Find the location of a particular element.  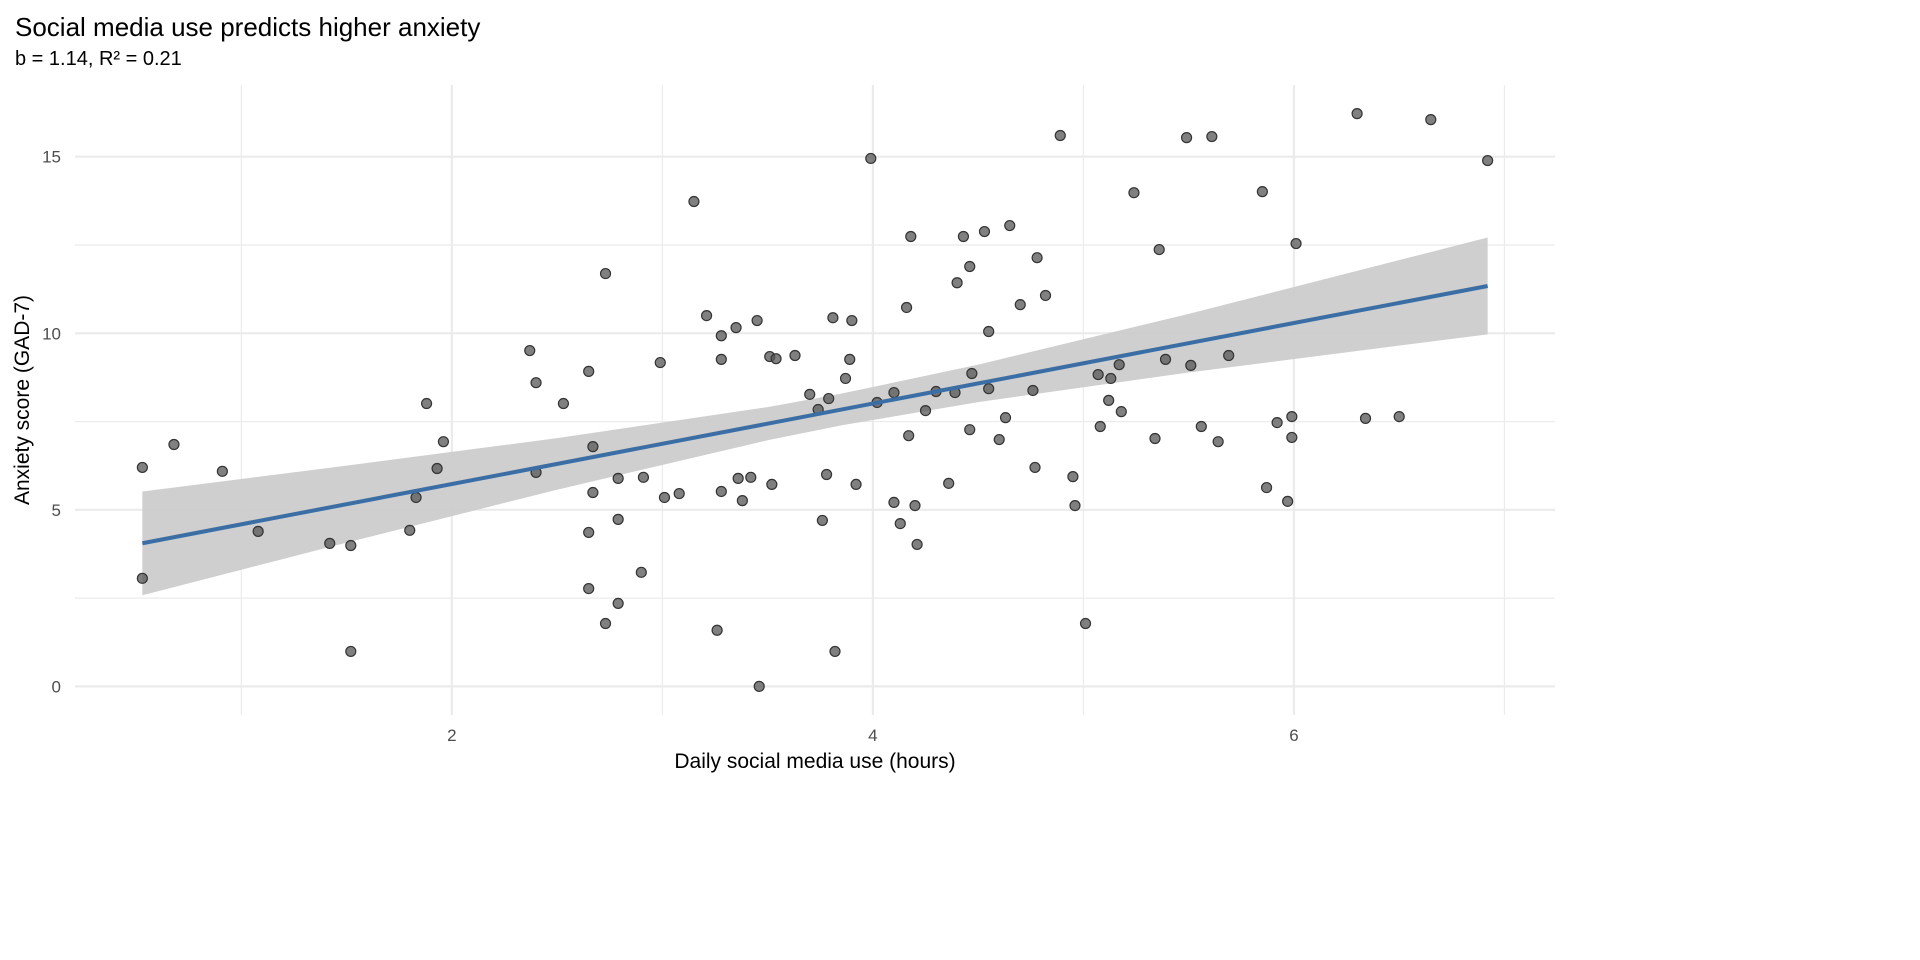

x-axis-title: Daily social media use (hours) is located at coordinates (814, 761).